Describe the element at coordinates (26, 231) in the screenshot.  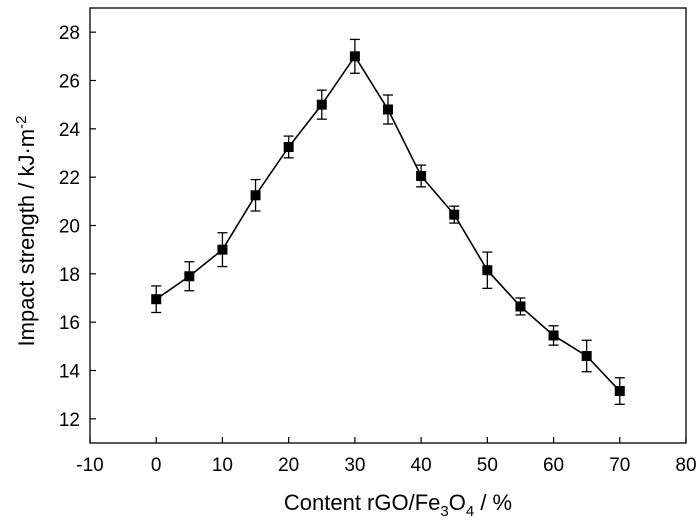
I see `y-axis-title: Impact strength / kJ·m-2` at that location.